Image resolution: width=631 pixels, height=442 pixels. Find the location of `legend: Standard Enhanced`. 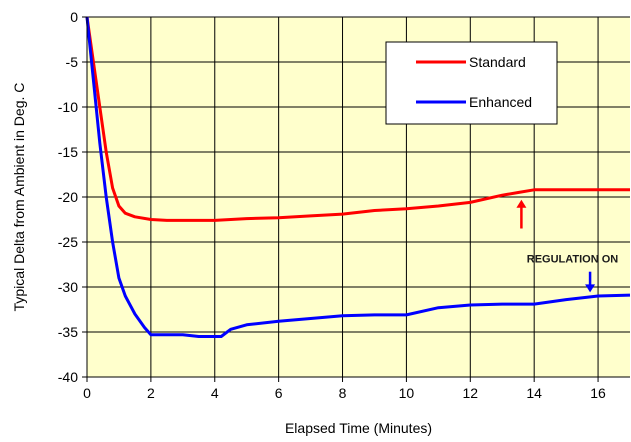

legend: Standard Enhanced is located at coordinates (471, 83).